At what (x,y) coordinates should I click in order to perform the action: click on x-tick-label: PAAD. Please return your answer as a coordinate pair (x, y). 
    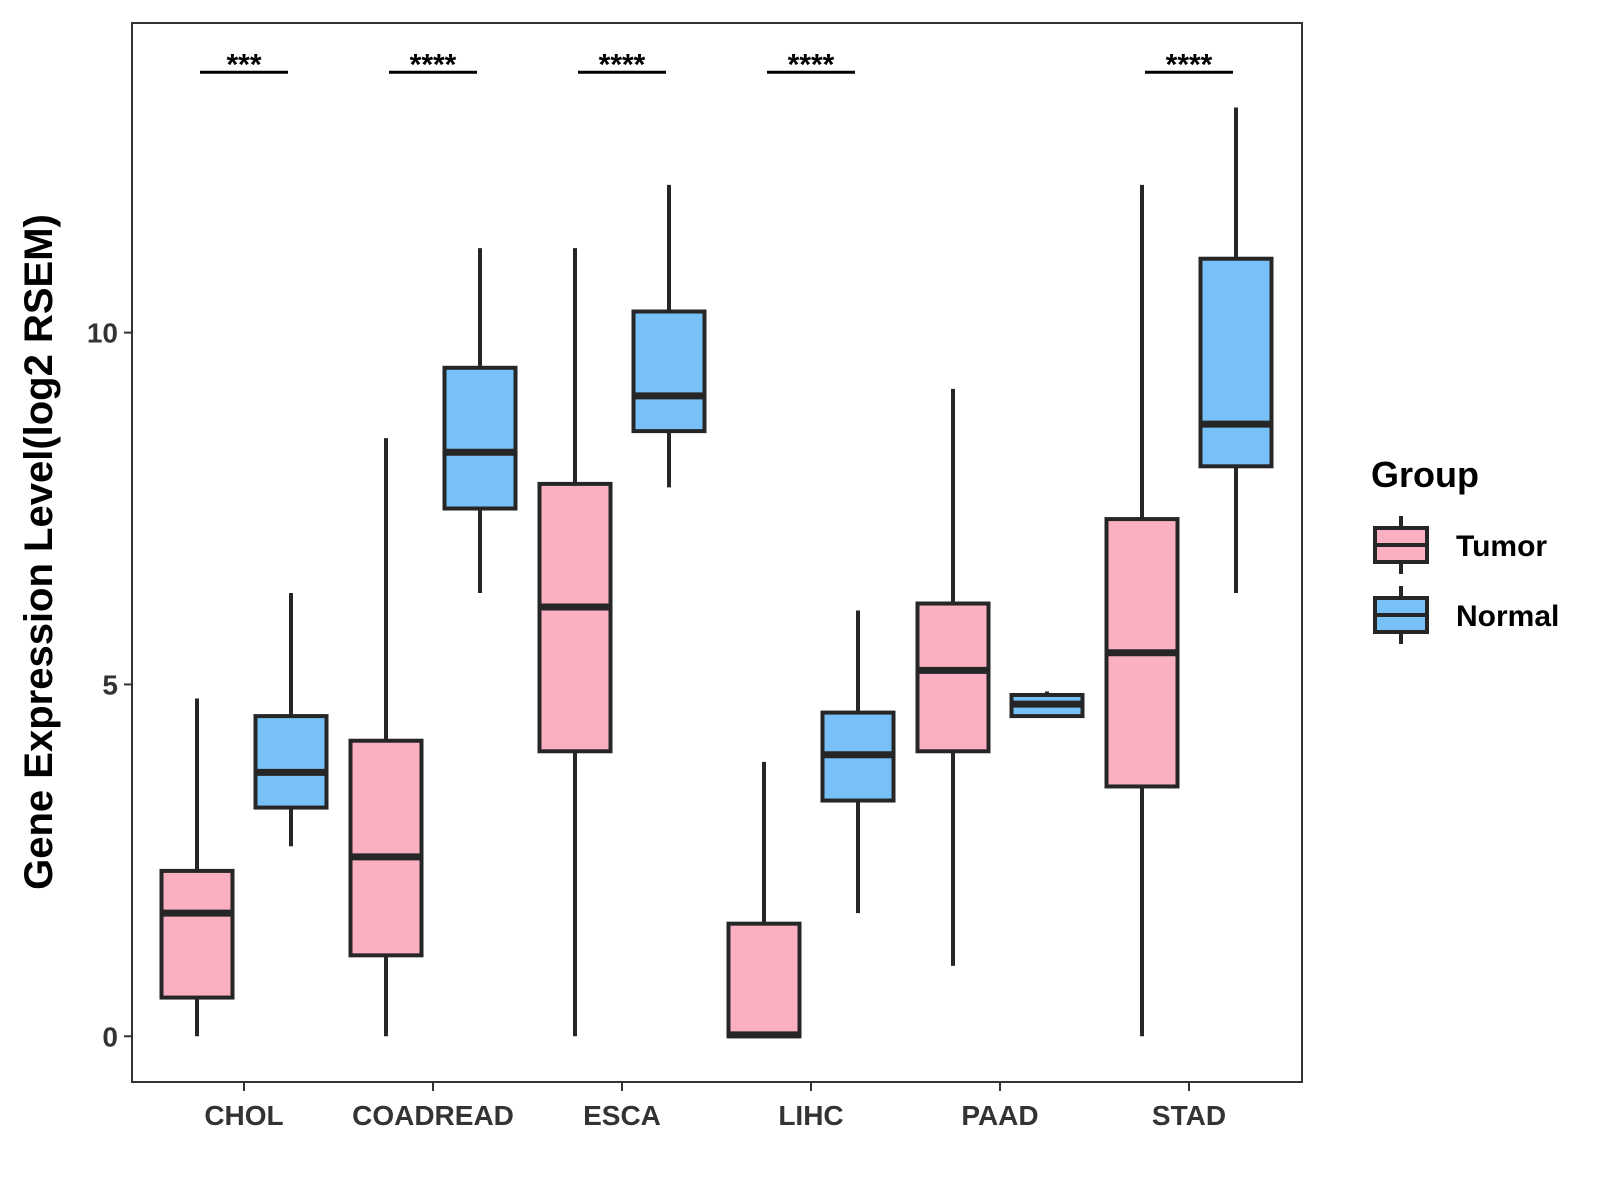
    Looking at the image, I should click on (999, 1115).